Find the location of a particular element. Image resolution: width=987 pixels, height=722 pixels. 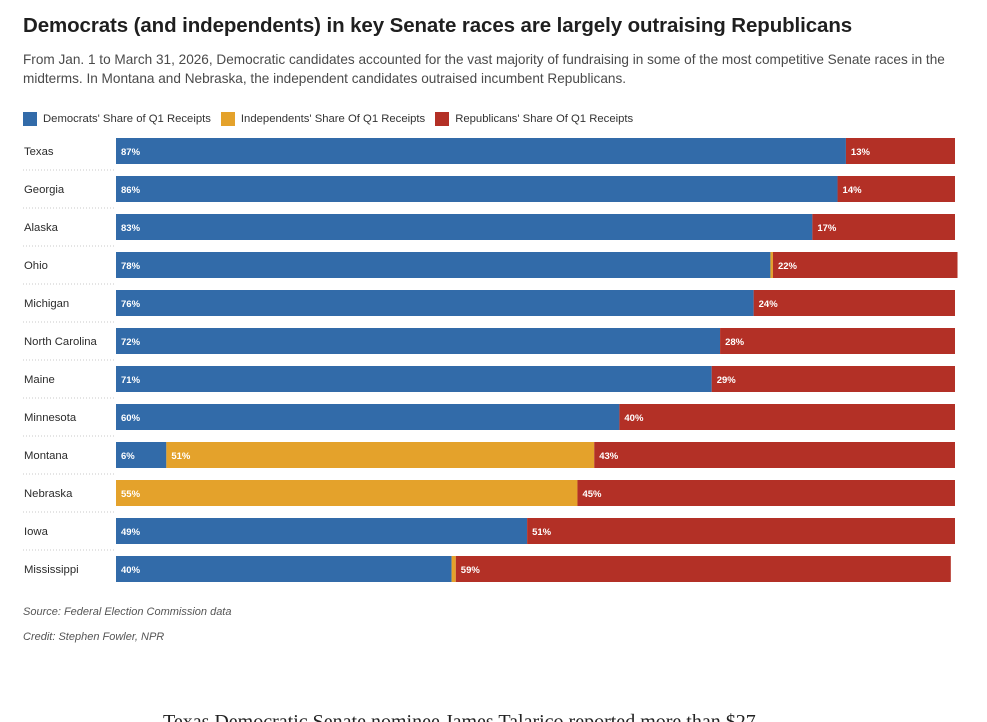

legend-label-independents: Independents' Share Of Q1 Receipts is located at coordinates (333, 119).